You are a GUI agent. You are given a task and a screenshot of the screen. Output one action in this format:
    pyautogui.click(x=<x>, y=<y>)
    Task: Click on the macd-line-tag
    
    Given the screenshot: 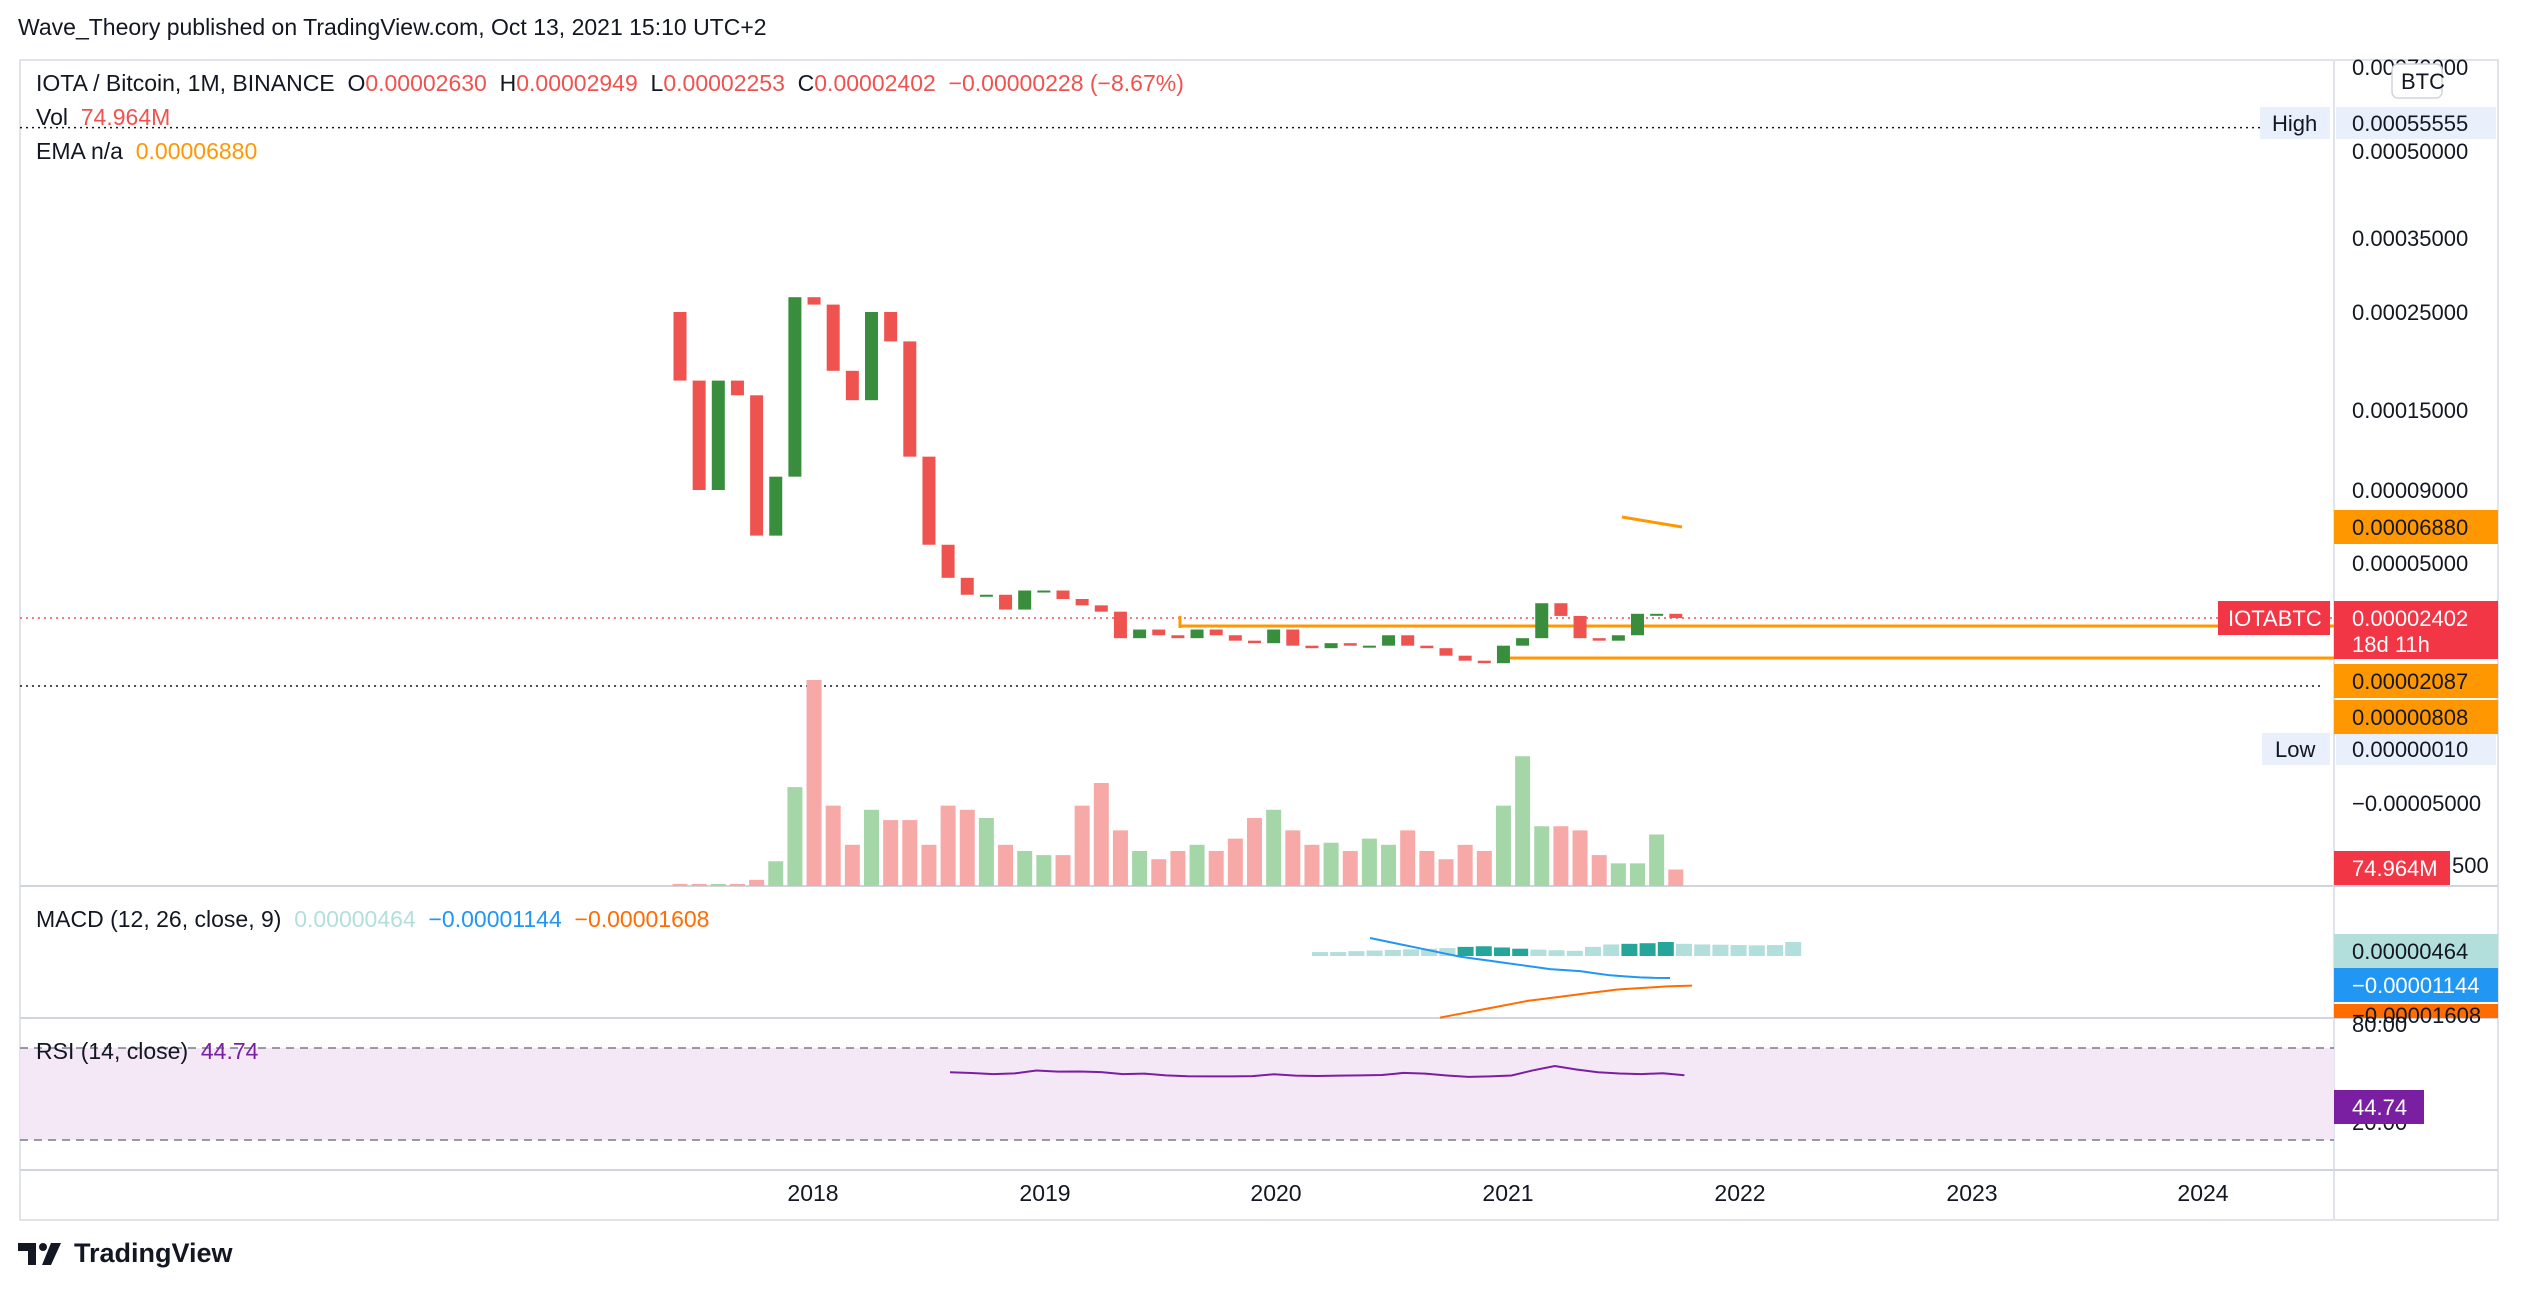 What is the action you would take?
    pyautogui.click(x=2416, y=985)
    